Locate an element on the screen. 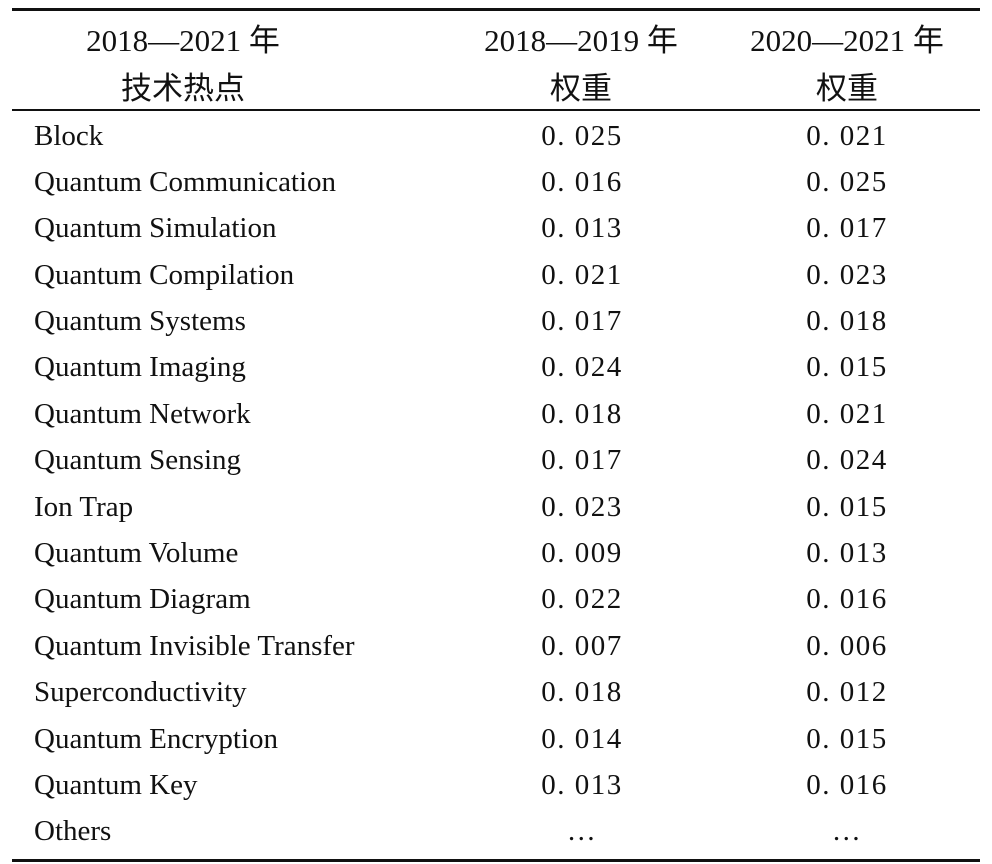 The width and height of the screenshot is (992, 864). header-weight-2020-2021-line2: 权重 is located at coordinates (847, 88).